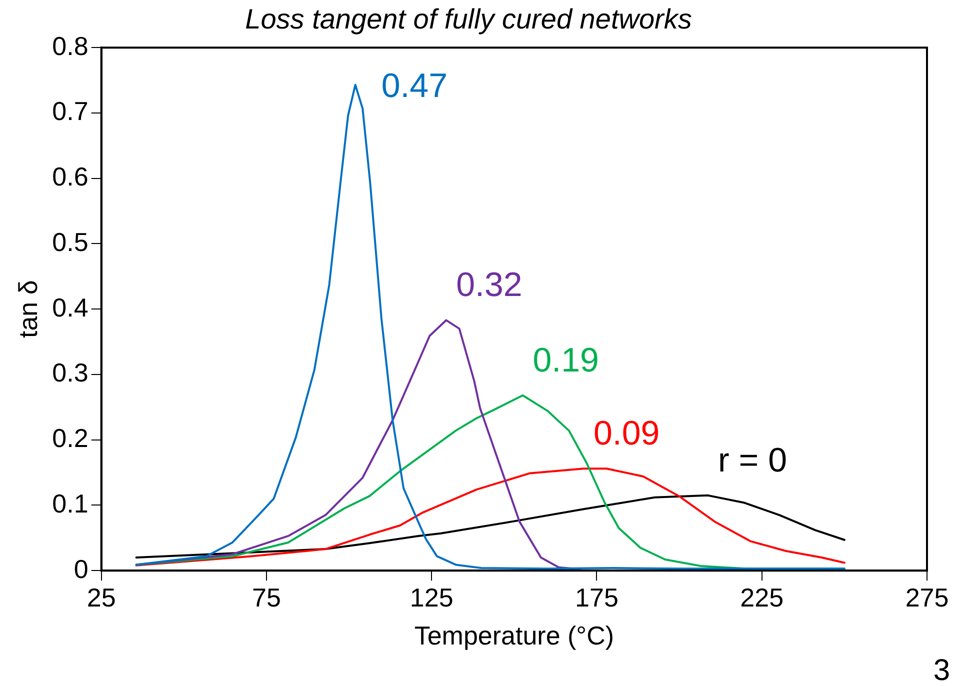 This screenshot has height=687, width=955. Describe the element at coordinates (468, 19) in the screenshot. I see `chart-title: Loss tangent of fully cured networks` at that location.